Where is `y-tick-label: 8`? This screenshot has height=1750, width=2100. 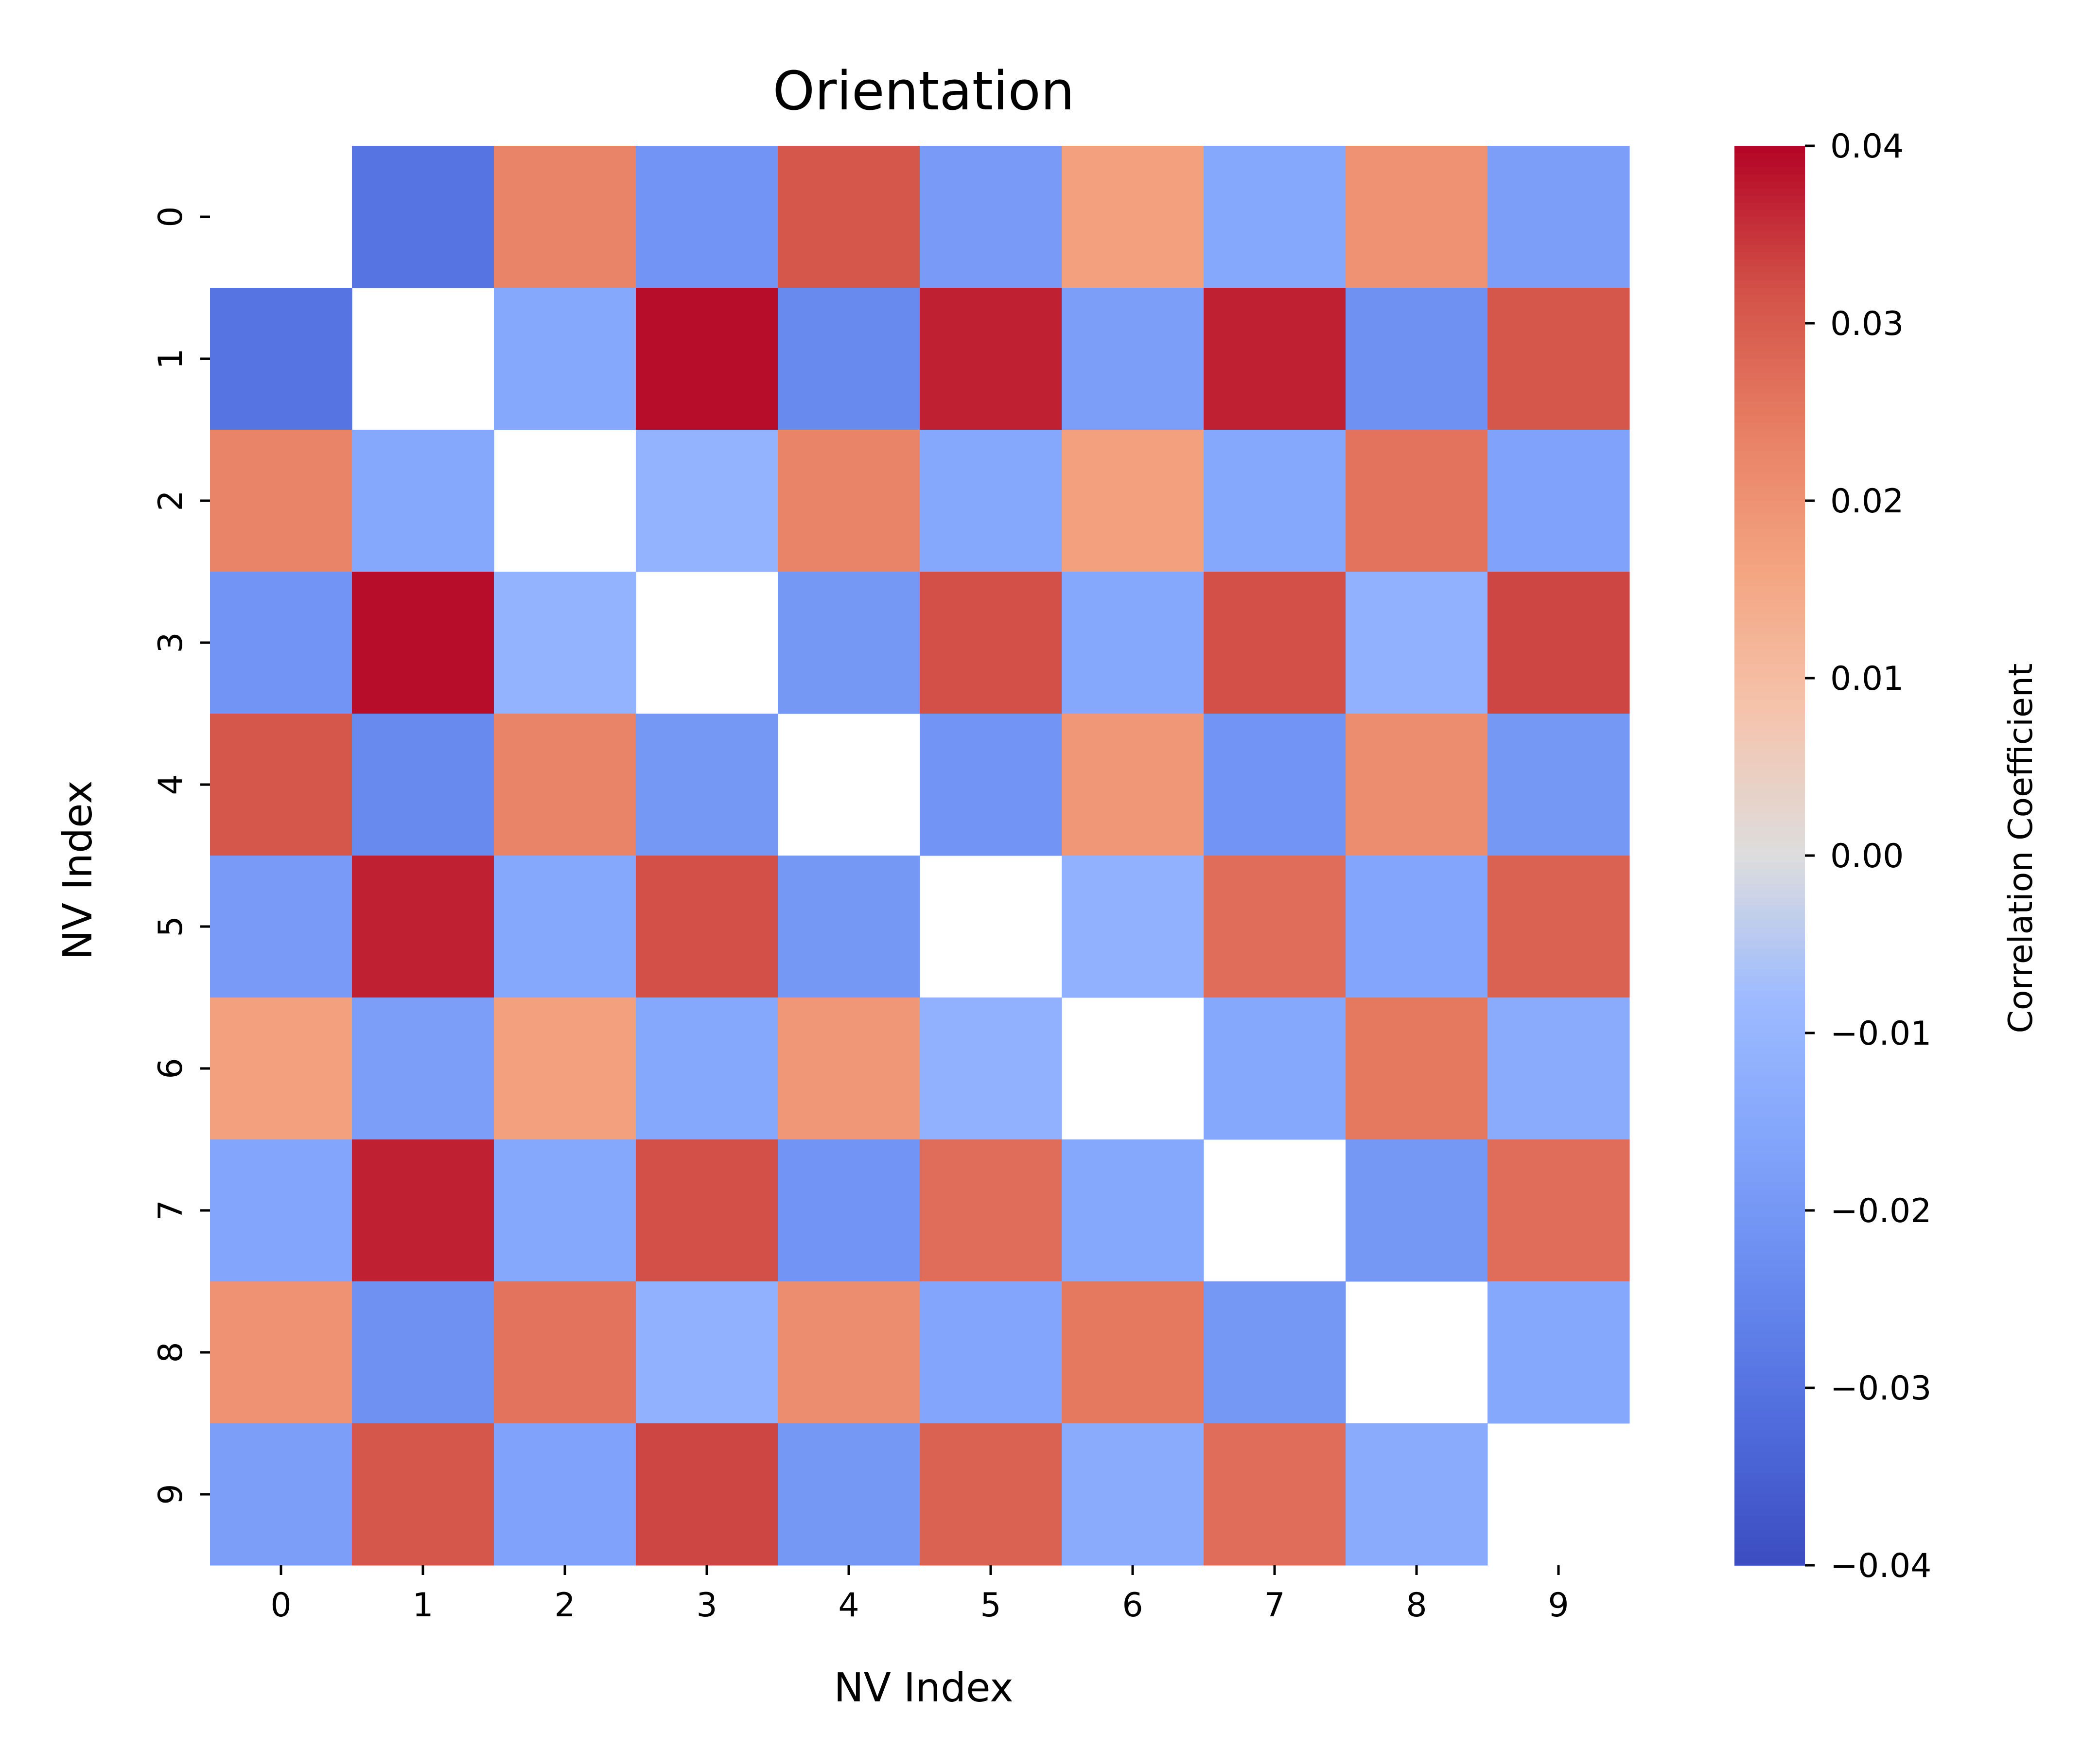
y-tick-label: 8 is located at coordinates (171, 1352).